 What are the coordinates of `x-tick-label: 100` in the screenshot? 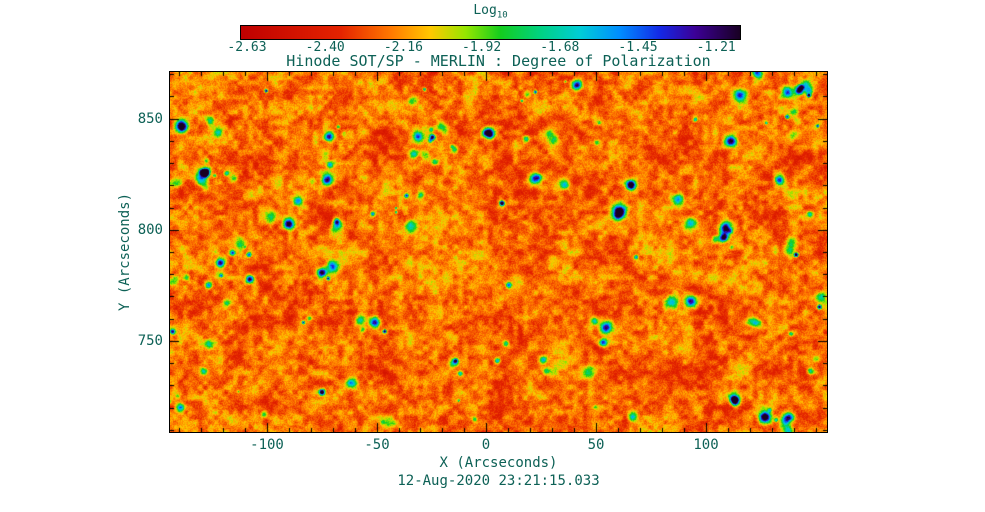 It's located at (706, 445).